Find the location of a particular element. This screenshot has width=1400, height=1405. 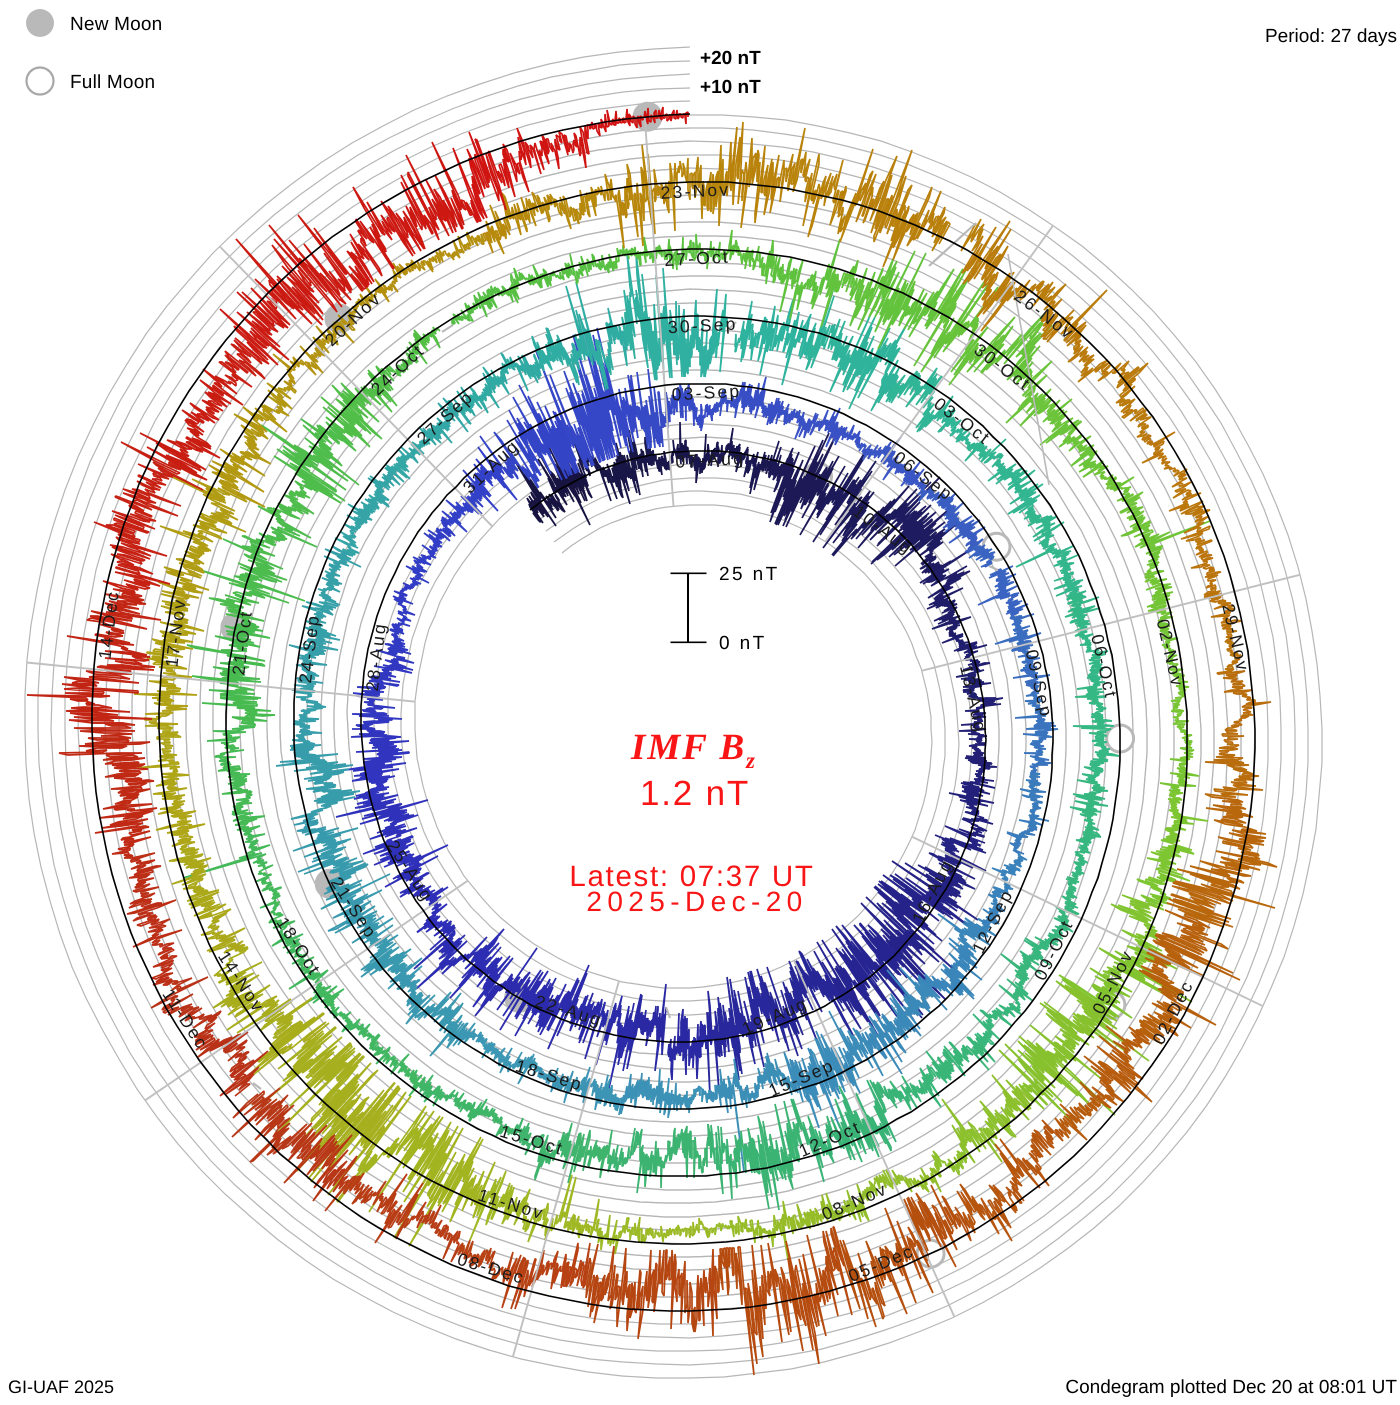

svg-text: z is located at coordinates (750, 760).